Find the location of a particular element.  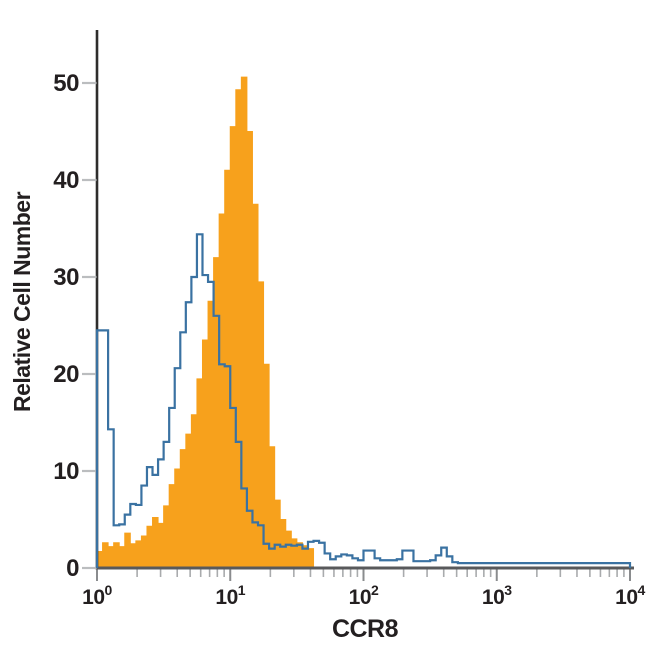

x-tick-label: 10³ is located at coordinates (497, 595).